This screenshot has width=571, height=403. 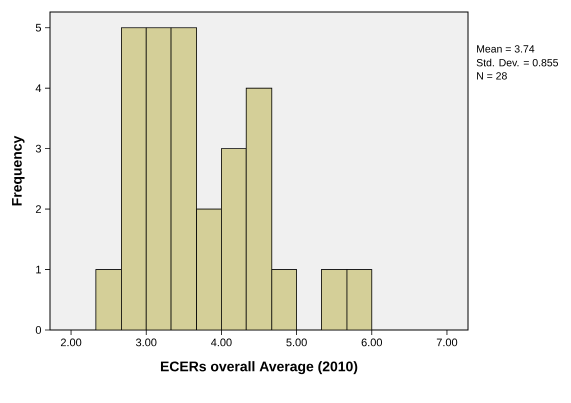 What do you see at coordinates (39, 88) in the screenshot?
I see `y-tick-label: 4` at bounding box center [39, 88].